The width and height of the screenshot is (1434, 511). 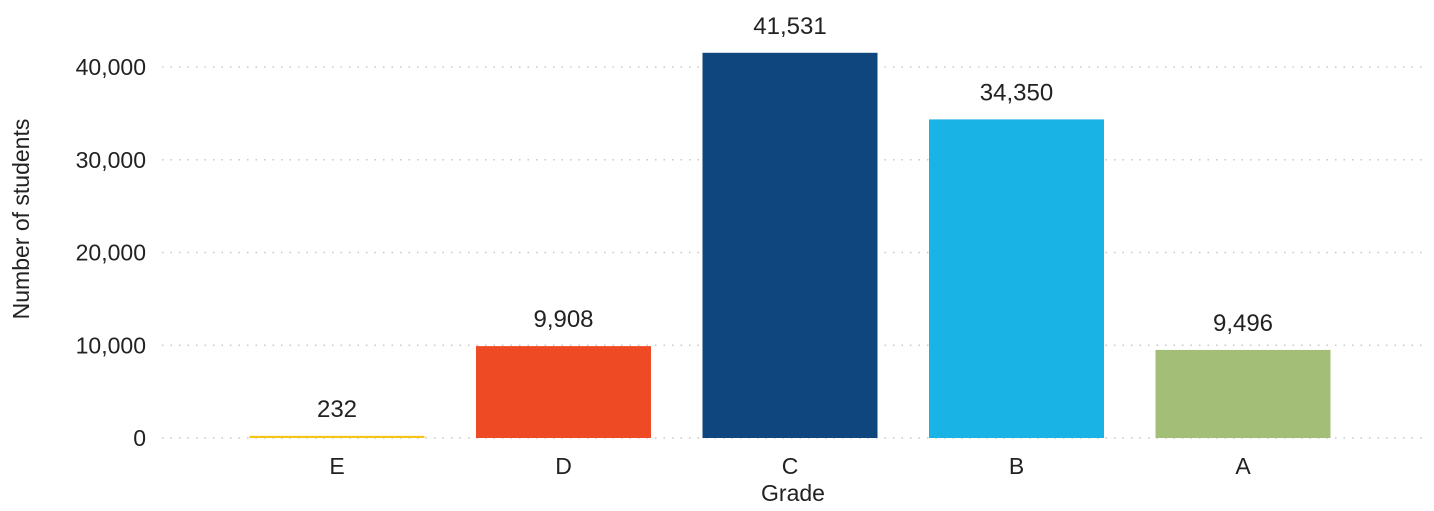 I want to click on bar-value-label: 41,531, so click(x=789, y=26).